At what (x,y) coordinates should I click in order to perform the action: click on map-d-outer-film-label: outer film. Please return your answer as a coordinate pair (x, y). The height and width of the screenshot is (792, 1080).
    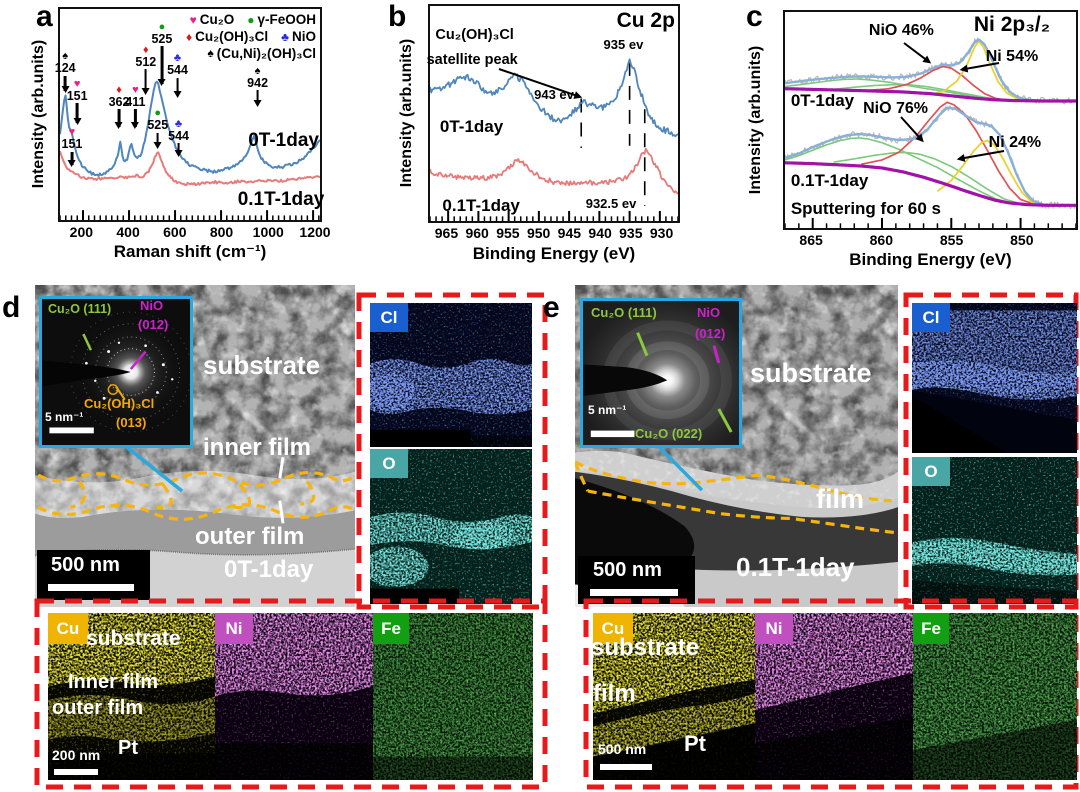
    Looking at the image, I should click on (98, 708).